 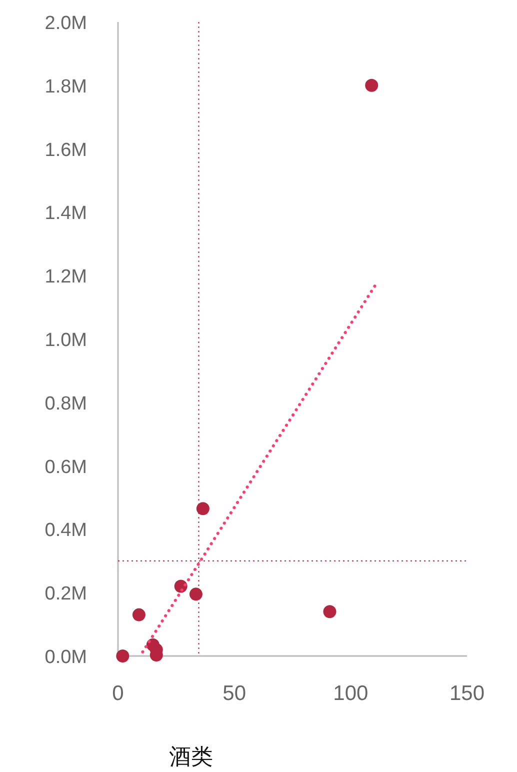 I want to click on y-tick-label: 1.6M, so click(x=65, y=150).